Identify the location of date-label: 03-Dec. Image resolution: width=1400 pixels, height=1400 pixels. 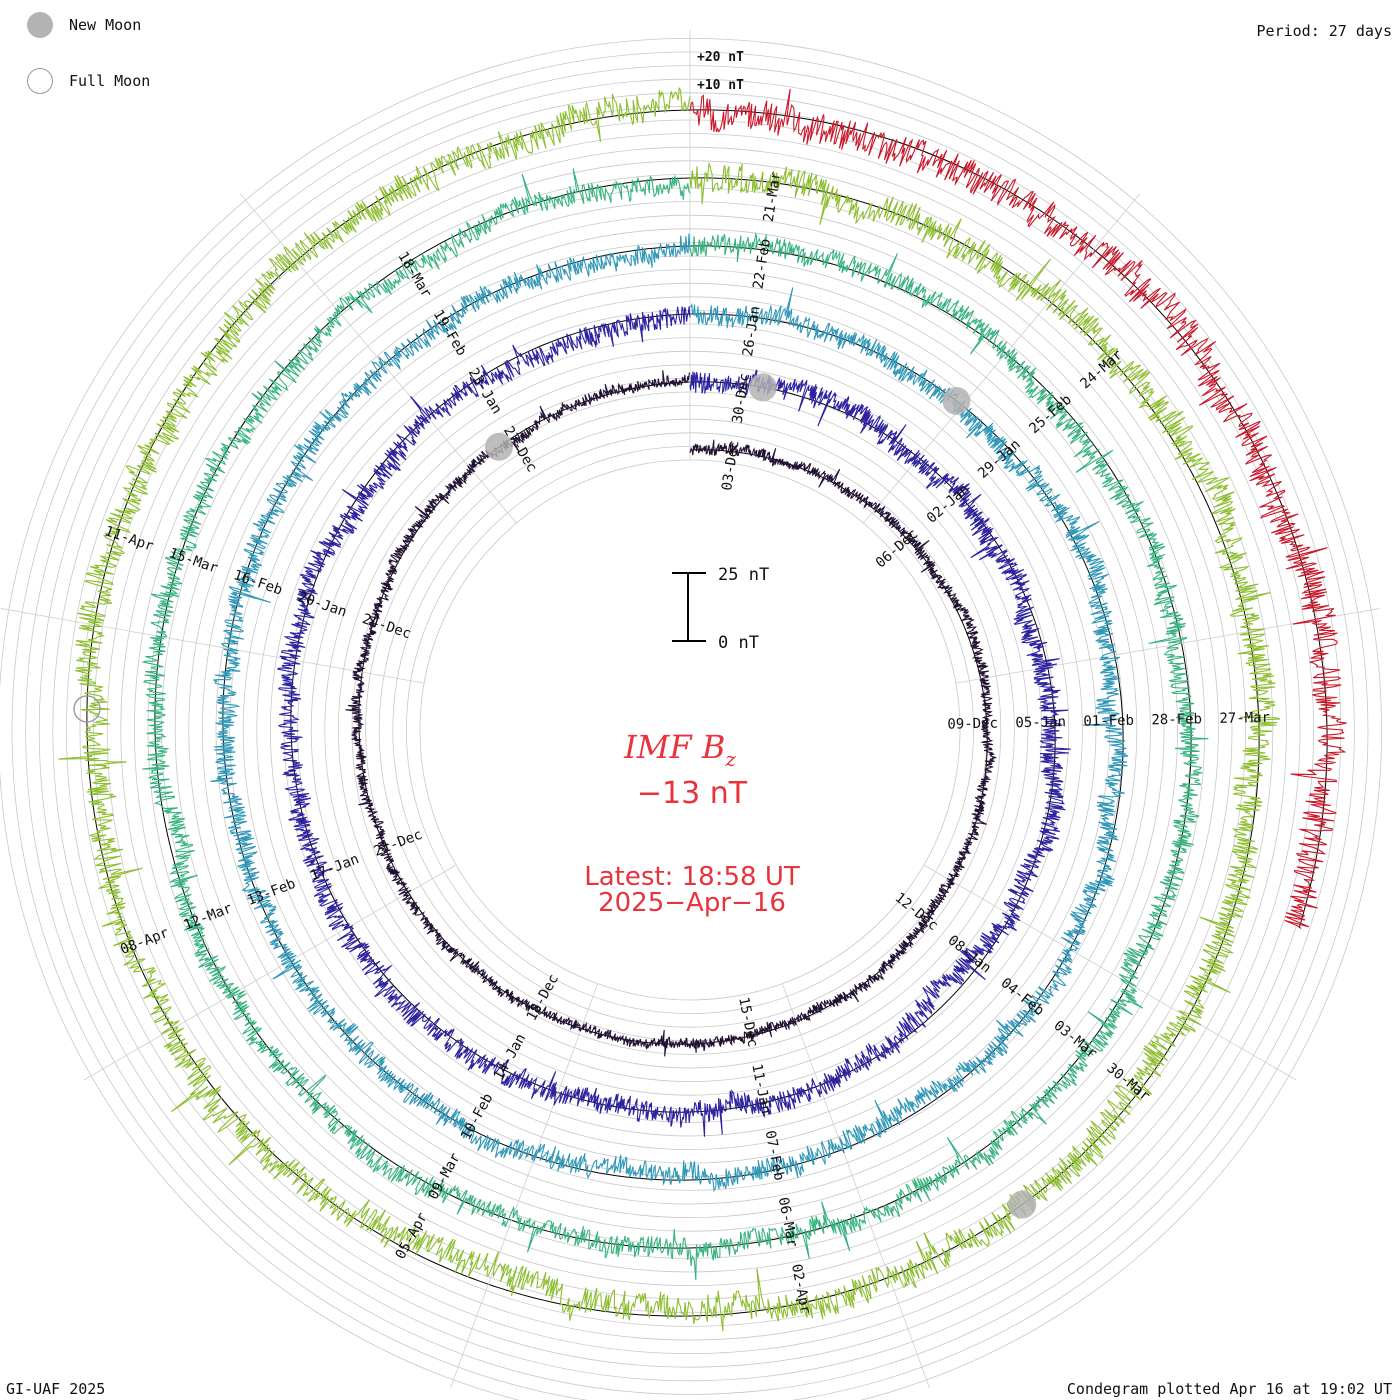
(731, 465).